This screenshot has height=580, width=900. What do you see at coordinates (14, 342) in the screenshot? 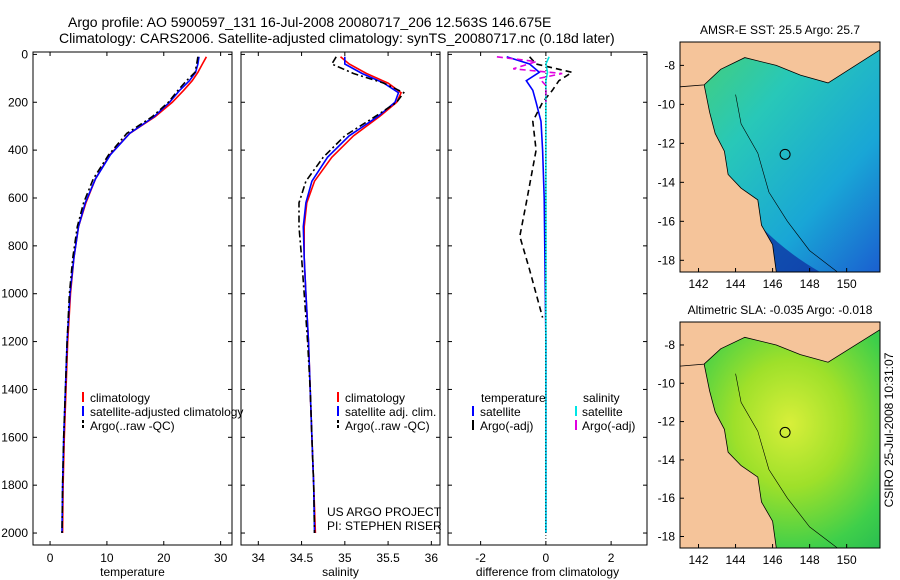
I see `depth-tick-label: 1200` at bounding box center [14, 342].